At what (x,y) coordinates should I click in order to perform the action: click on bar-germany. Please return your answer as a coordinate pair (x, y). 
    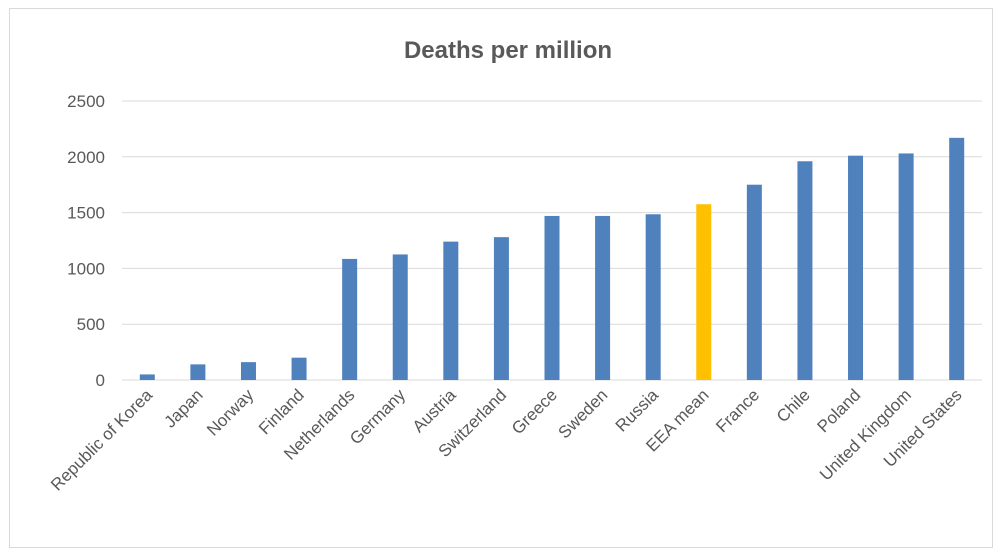
    Looking at the image, I should click on (400, 317).